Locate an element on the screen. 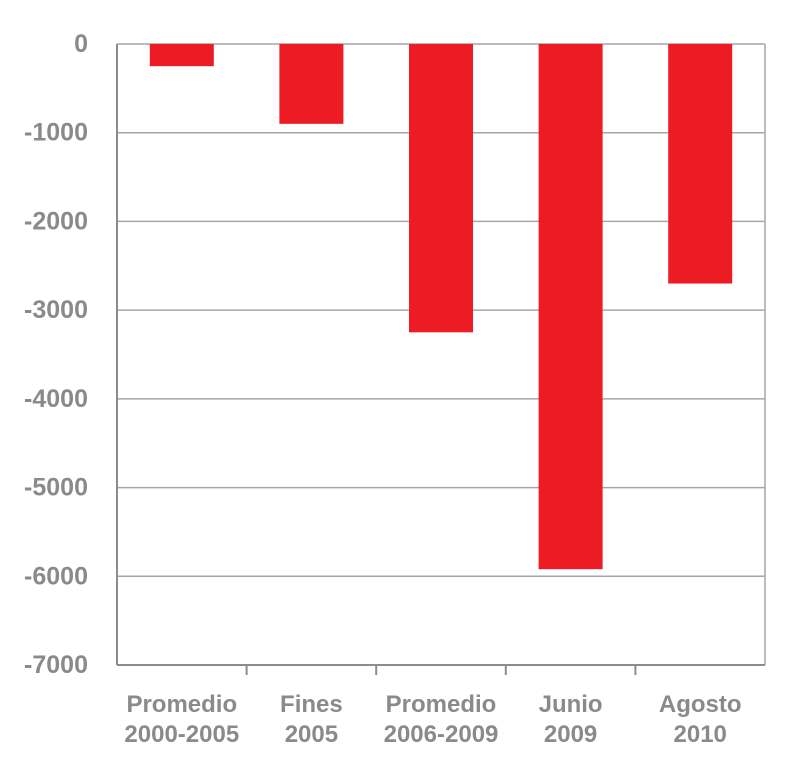 This screenshot has width=800, height=783. x-category-label-line: 2009 is located at coordinates (570, 734).